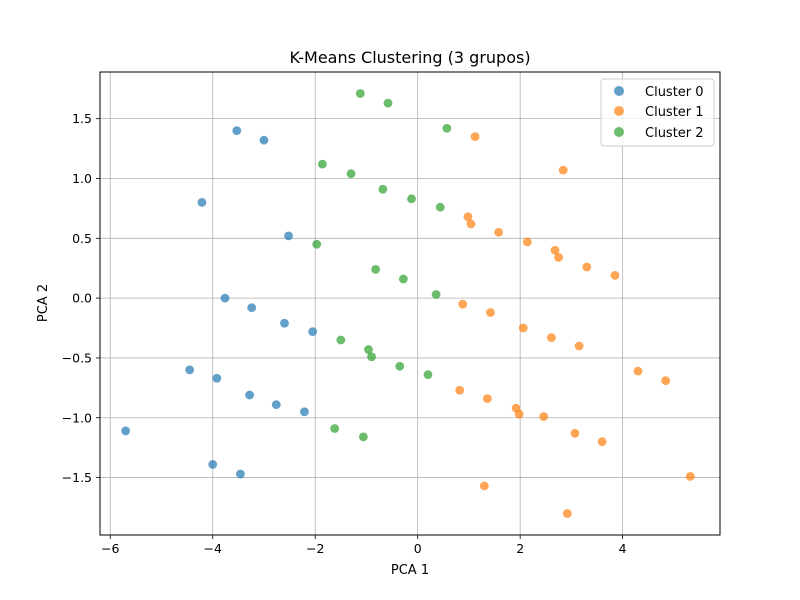 The width and height of the screenshot is (800, 600). What do you see at coordinates (410, 570) in the screenshot?
I see `x-axis-label: PCA 1` at bounding box center [410, 570].